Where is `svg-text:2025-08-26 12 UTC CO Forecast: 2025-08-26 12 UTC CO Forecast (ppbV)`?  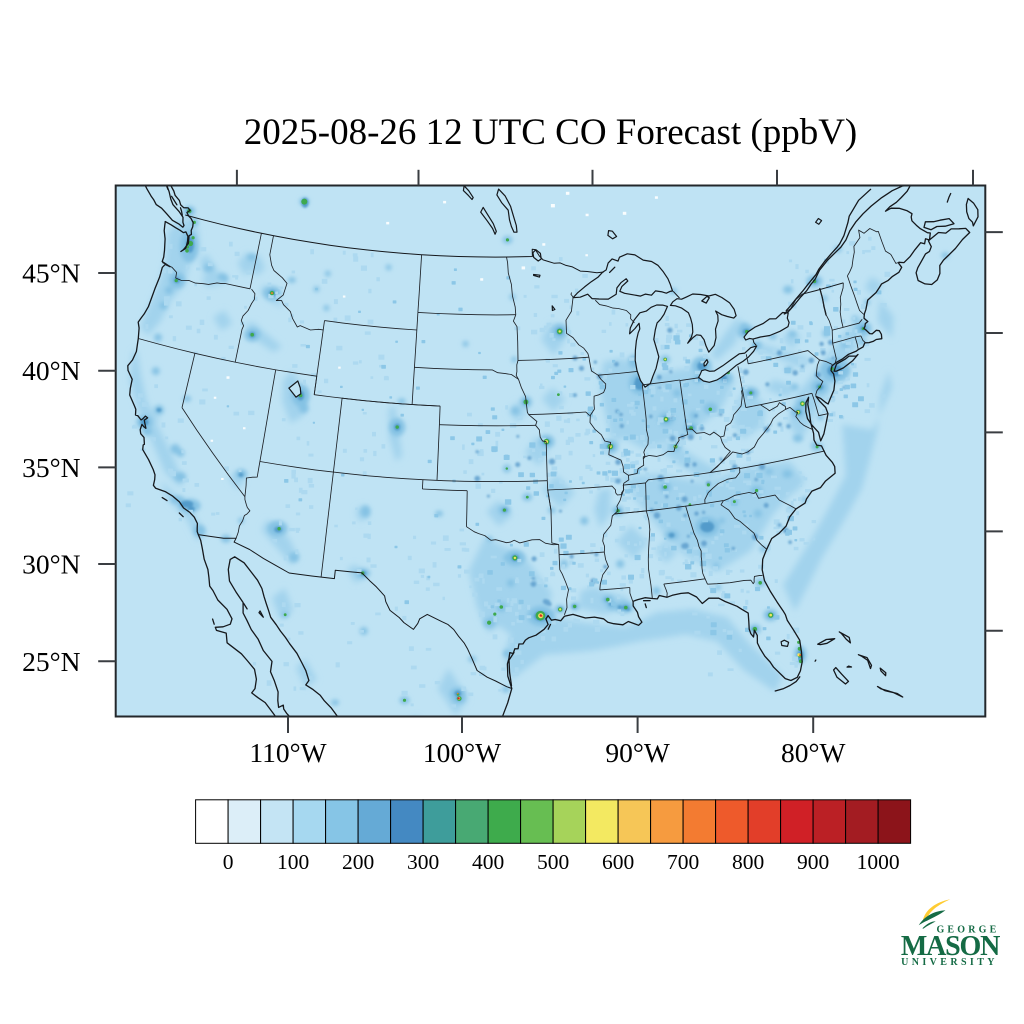 svg-text:2025-08-26 12 UTC CO Forecast: 2025-08-26 12 UTC CO Forecast (ppbV) is located at coordinates (551, 132).